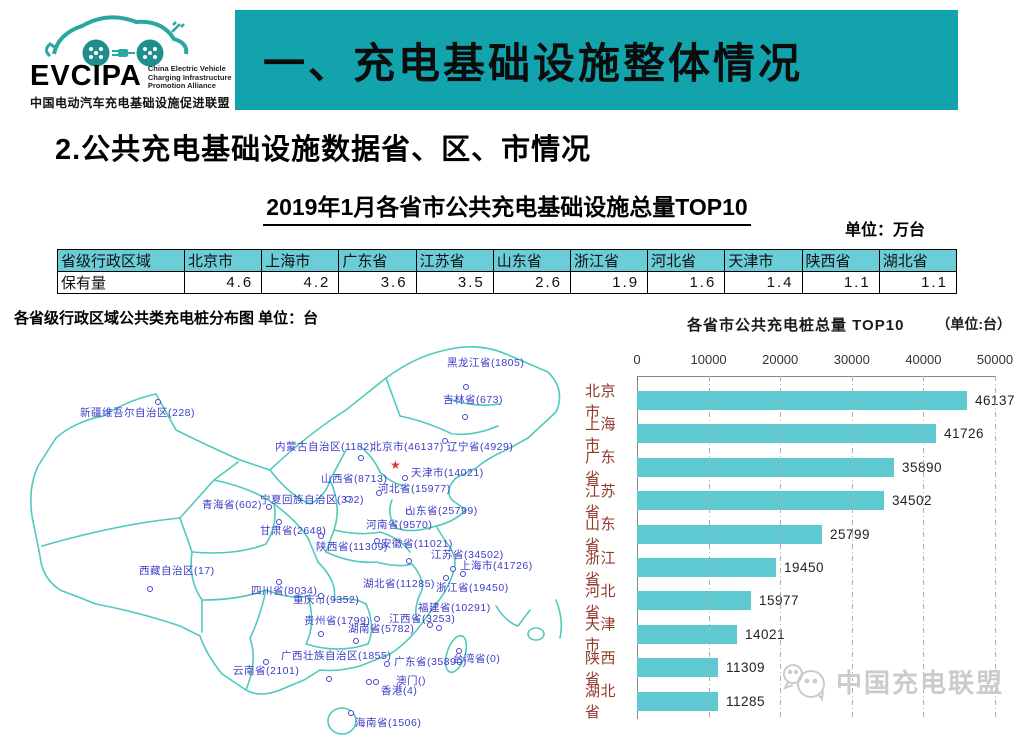  What do you see at coordinates (746, 668) in the screenshot?
I see `bar-value-label: 11309` at bounding box center [746, 668].